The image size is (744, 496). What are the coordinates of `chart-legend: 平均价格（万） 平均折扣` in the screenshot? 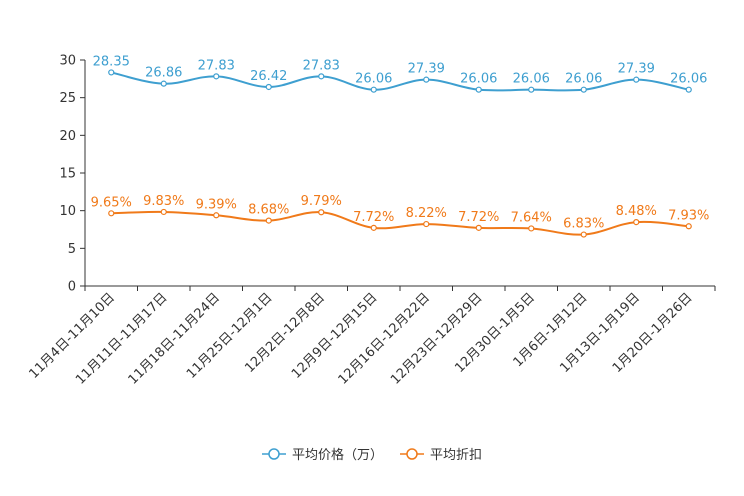 It's located at (372, 455).